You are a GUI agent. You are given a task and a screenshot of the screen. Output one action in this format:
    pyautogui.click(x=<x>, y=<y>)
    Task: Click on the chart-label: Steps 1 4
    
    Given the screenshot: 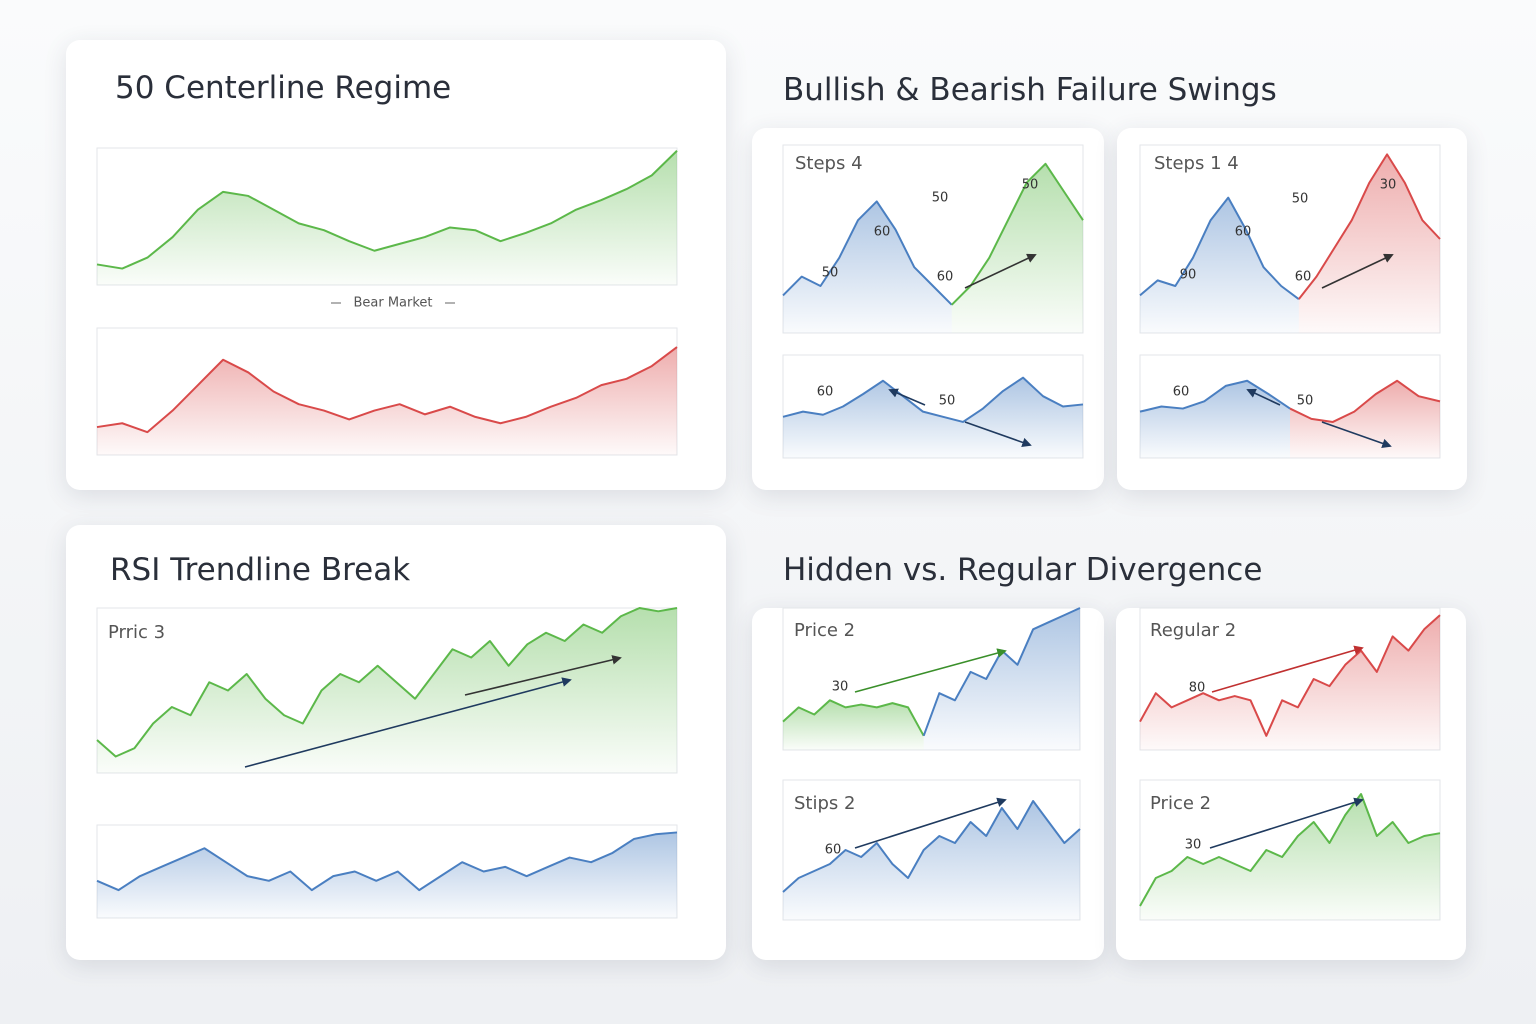 What is the action you would take?
    pyautogui.click(x=1196, y=163)
    